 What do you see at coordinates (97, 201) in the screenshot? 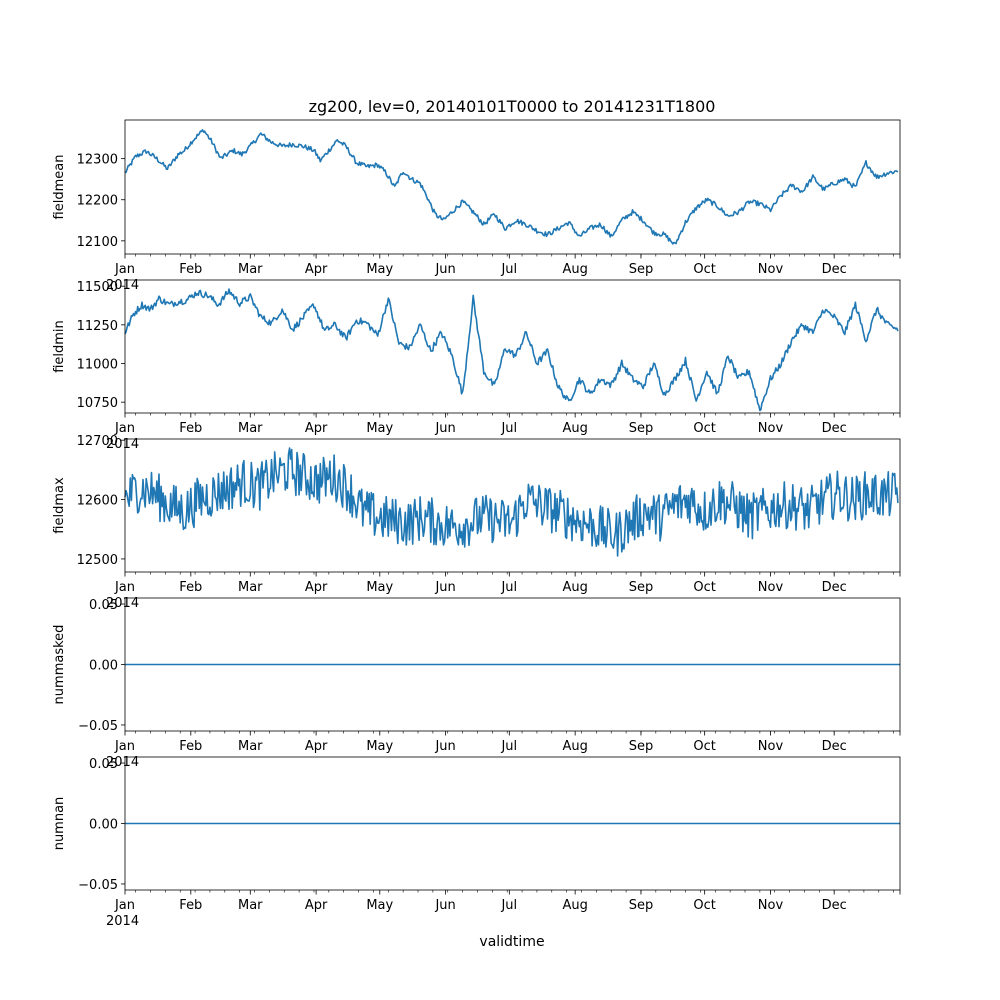
I see `y-tick-label: 12200` at bounding box center [97, 201].